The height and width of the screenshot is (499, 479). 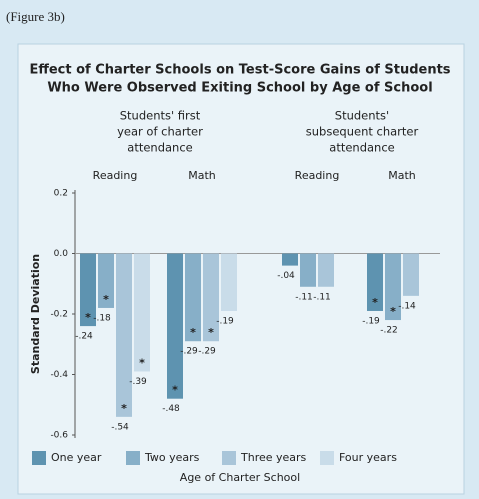 I want to click on value-label: -.39, so click(x=138, y=382).